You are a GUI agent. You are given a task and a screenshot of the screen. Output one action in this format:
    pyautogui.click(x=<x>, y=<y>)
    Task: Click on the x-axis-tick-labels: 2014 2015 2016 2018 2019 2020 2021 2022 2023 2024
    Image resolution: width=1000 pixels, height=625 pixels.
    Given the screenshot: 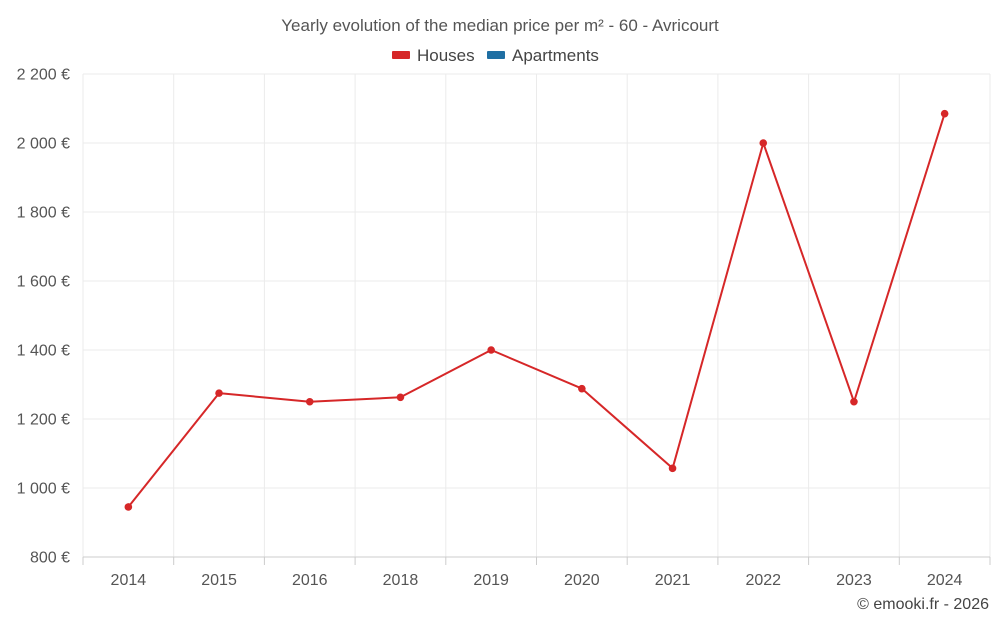 What is the action you would take?
    pyautogui.click(x=537, y=580)
    